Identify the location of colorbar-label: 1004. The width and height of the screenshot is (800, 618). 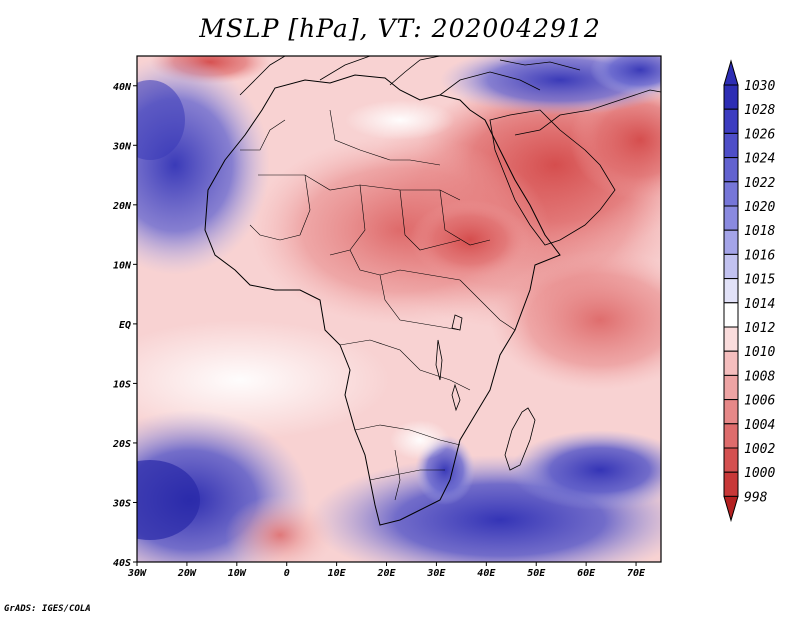
(759, 425).